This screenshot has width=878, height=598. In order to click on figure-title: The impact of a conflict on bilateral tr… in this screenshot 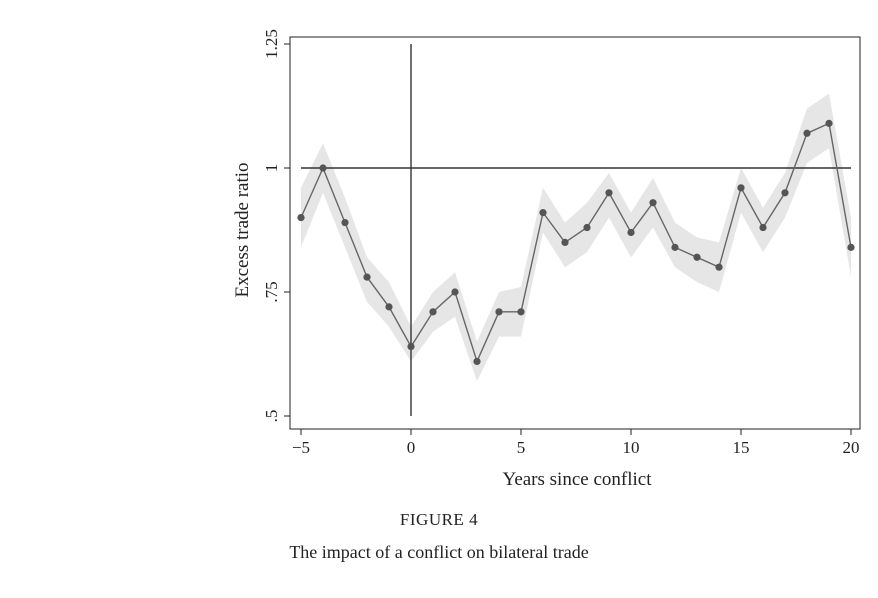, I will do `click(439, 552)`.